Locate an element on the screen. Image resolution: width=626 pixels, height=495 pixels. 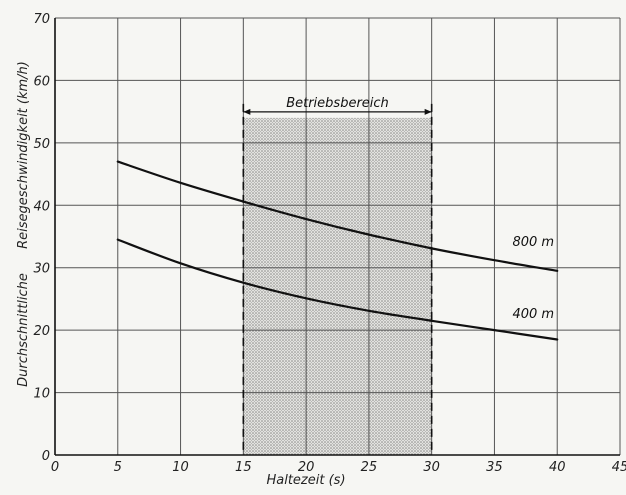
x-tick-label: 5 is located at coordinates (118, 467).